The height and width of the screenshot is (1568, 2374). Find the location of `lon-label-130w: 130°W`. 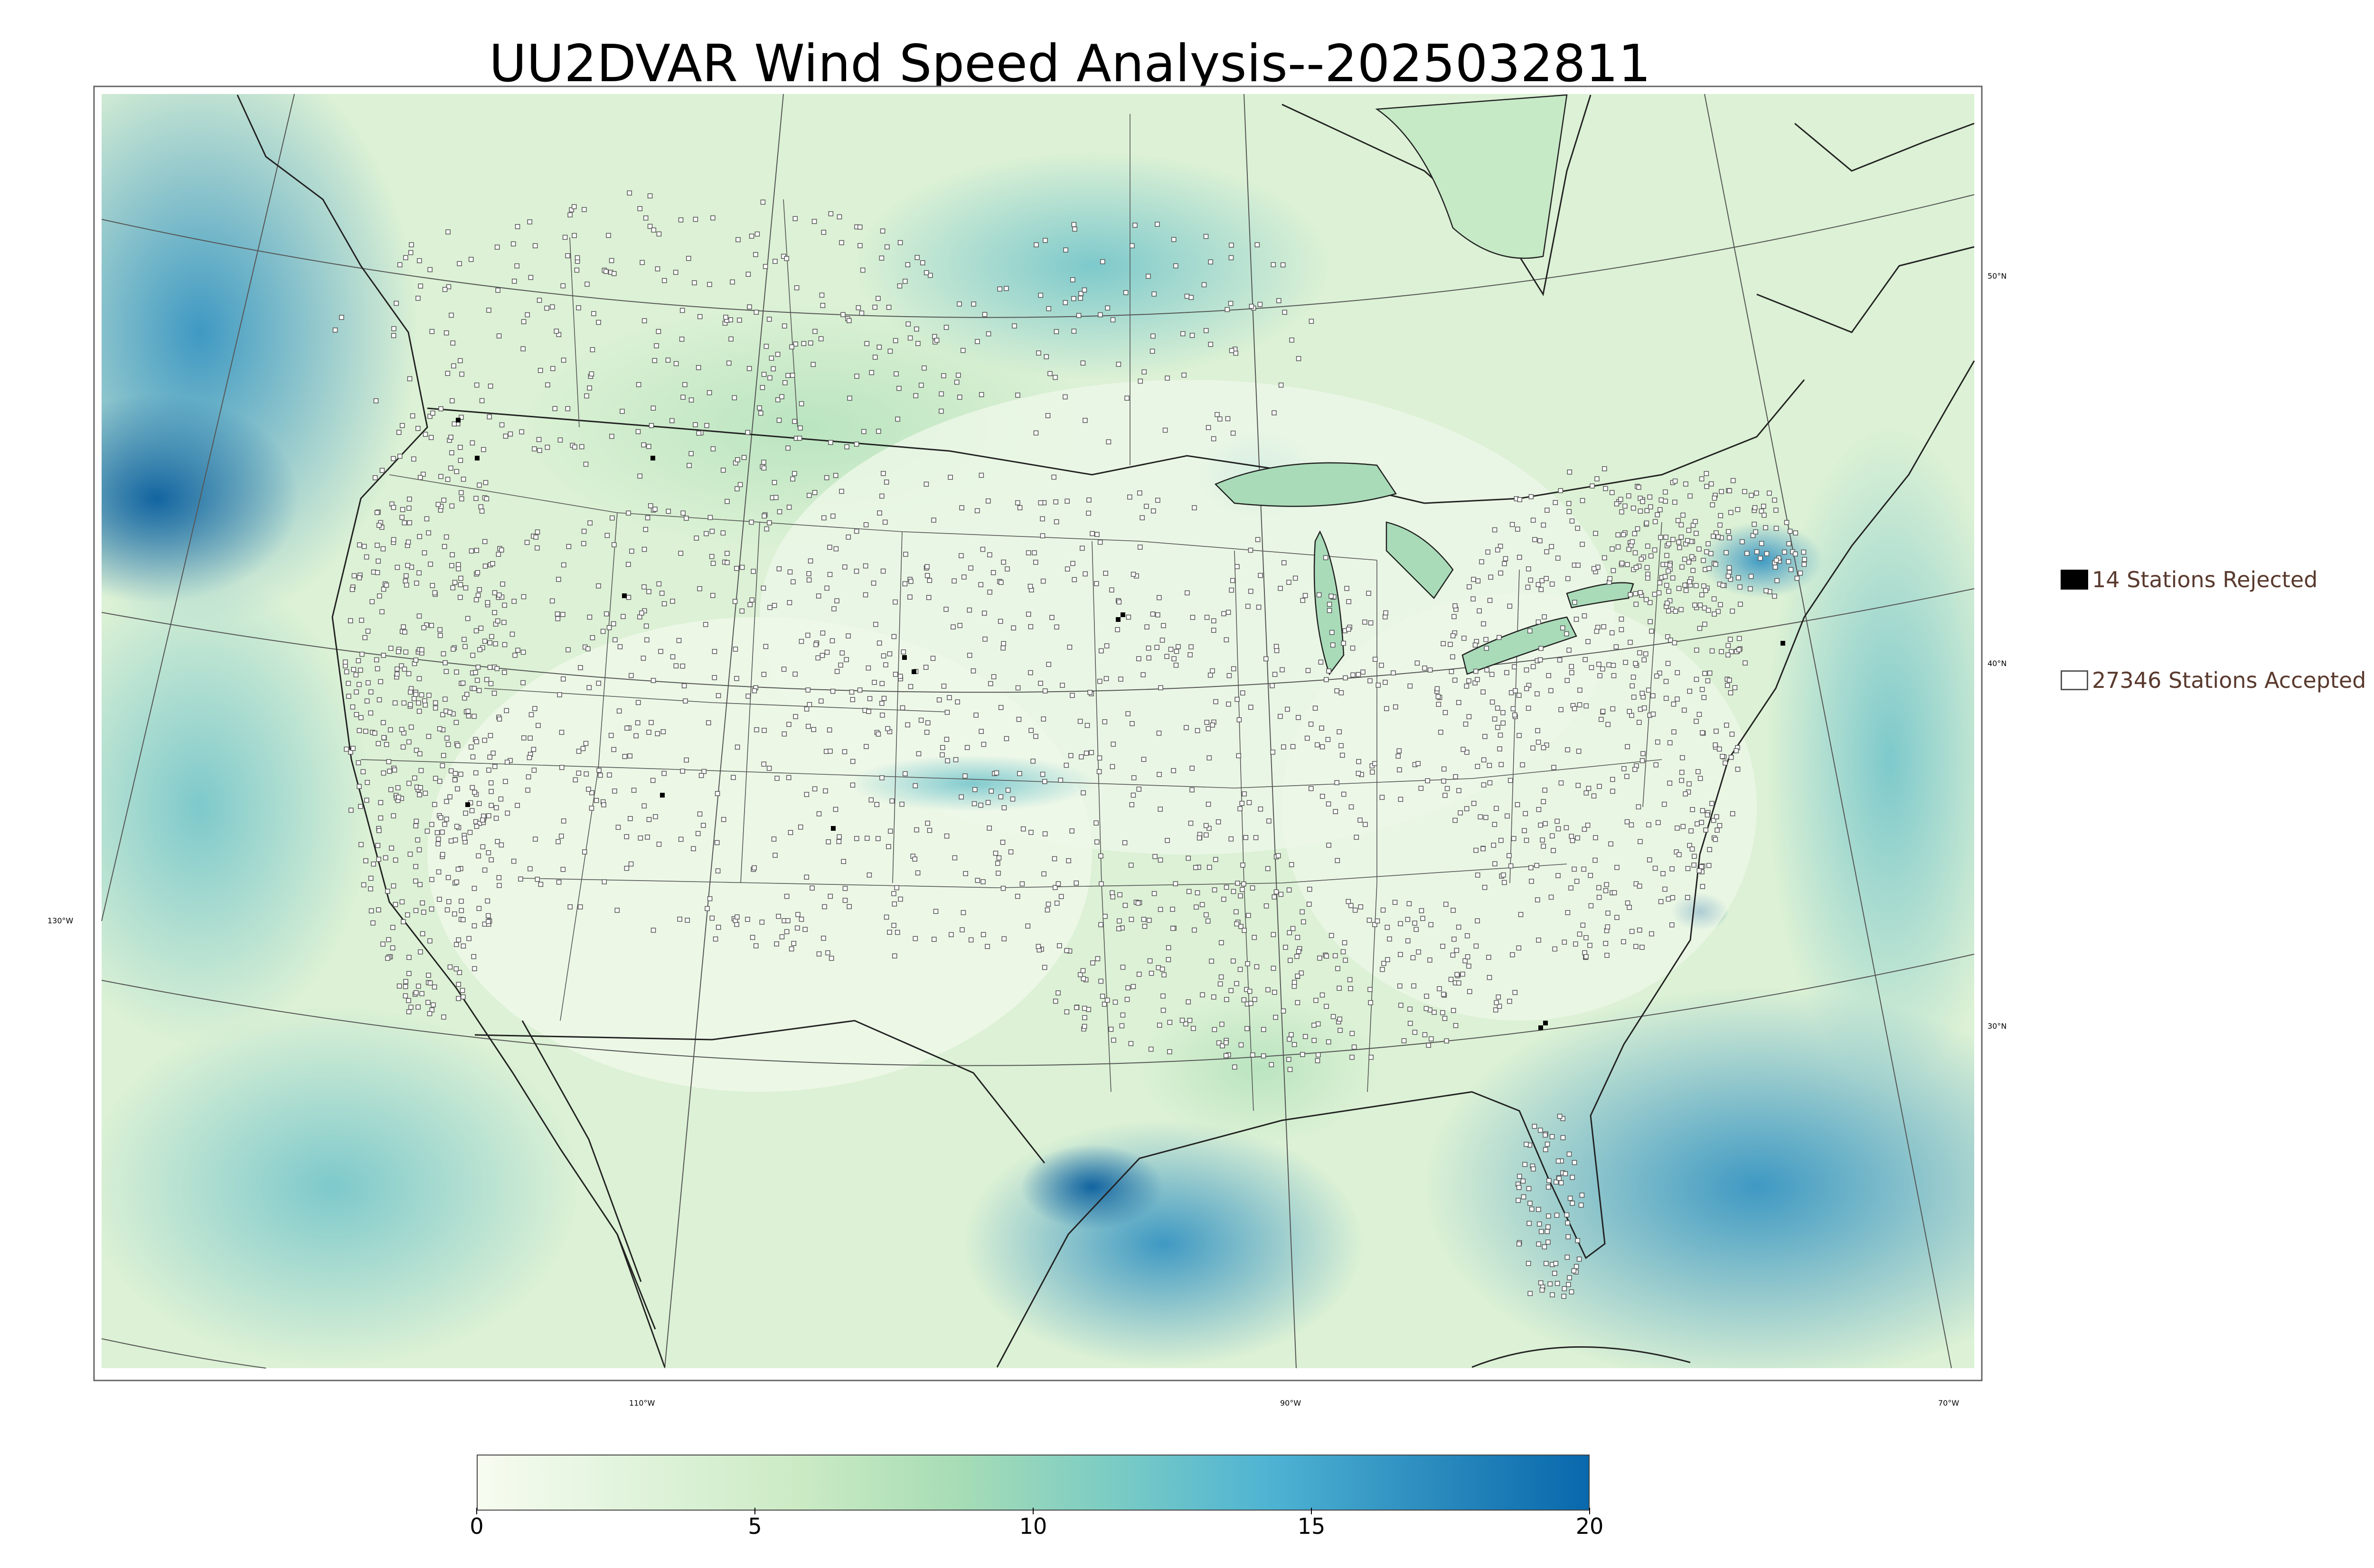

lon-label-130w: 130°W is located at coordinates (60, 920).